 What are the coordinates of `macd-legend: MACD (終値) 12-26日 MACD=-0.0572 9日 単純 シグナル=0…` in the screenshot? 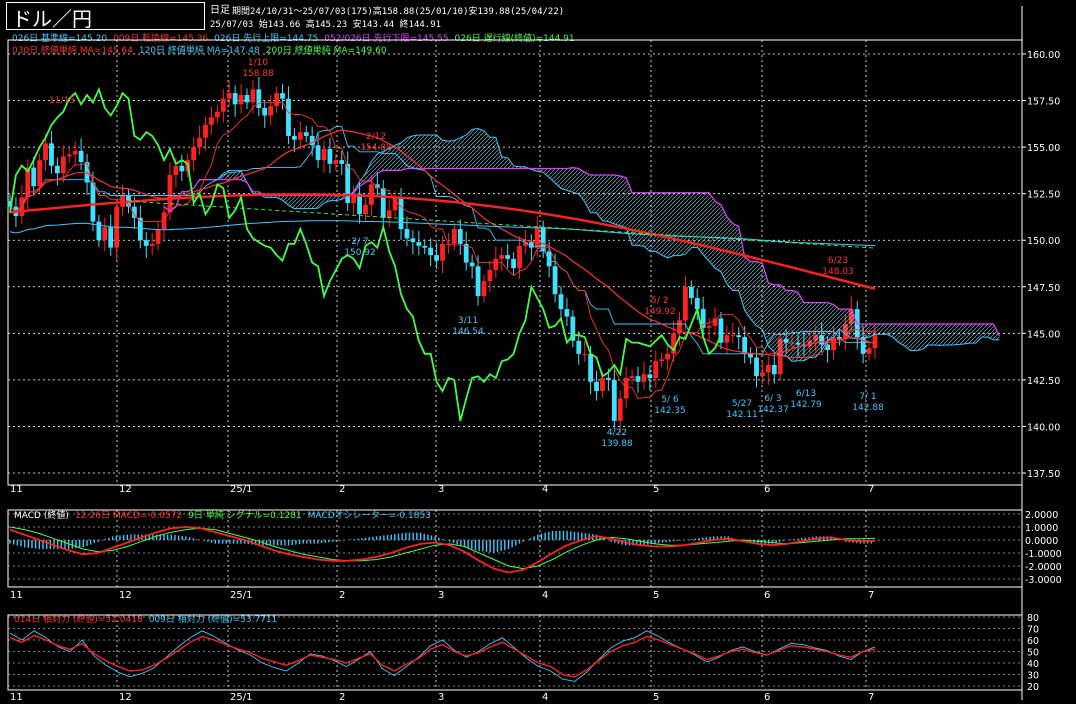 It's located at (225, 514).